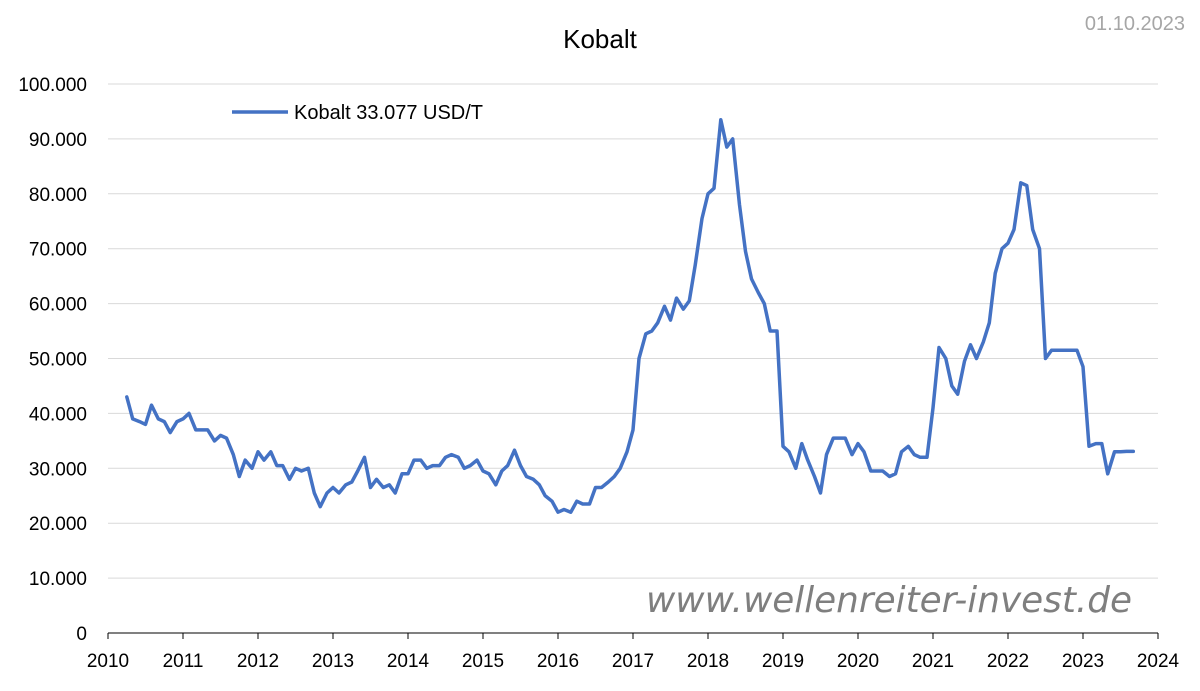 The height and width of the screenshot is (691, 1200). I want to click on x-tick-label: 2017, so click(633, 661).